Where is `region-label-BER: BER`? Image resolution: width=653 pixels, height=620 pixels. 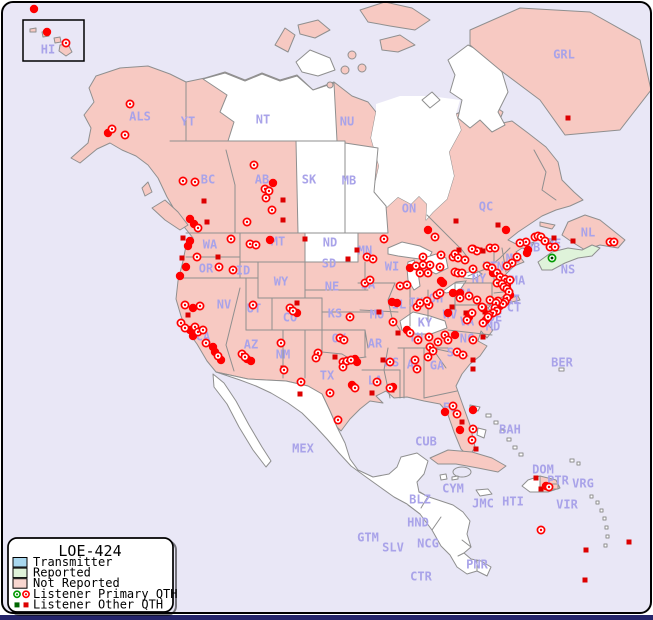
region-label-BER: BER is located at coordinates (562, 363).